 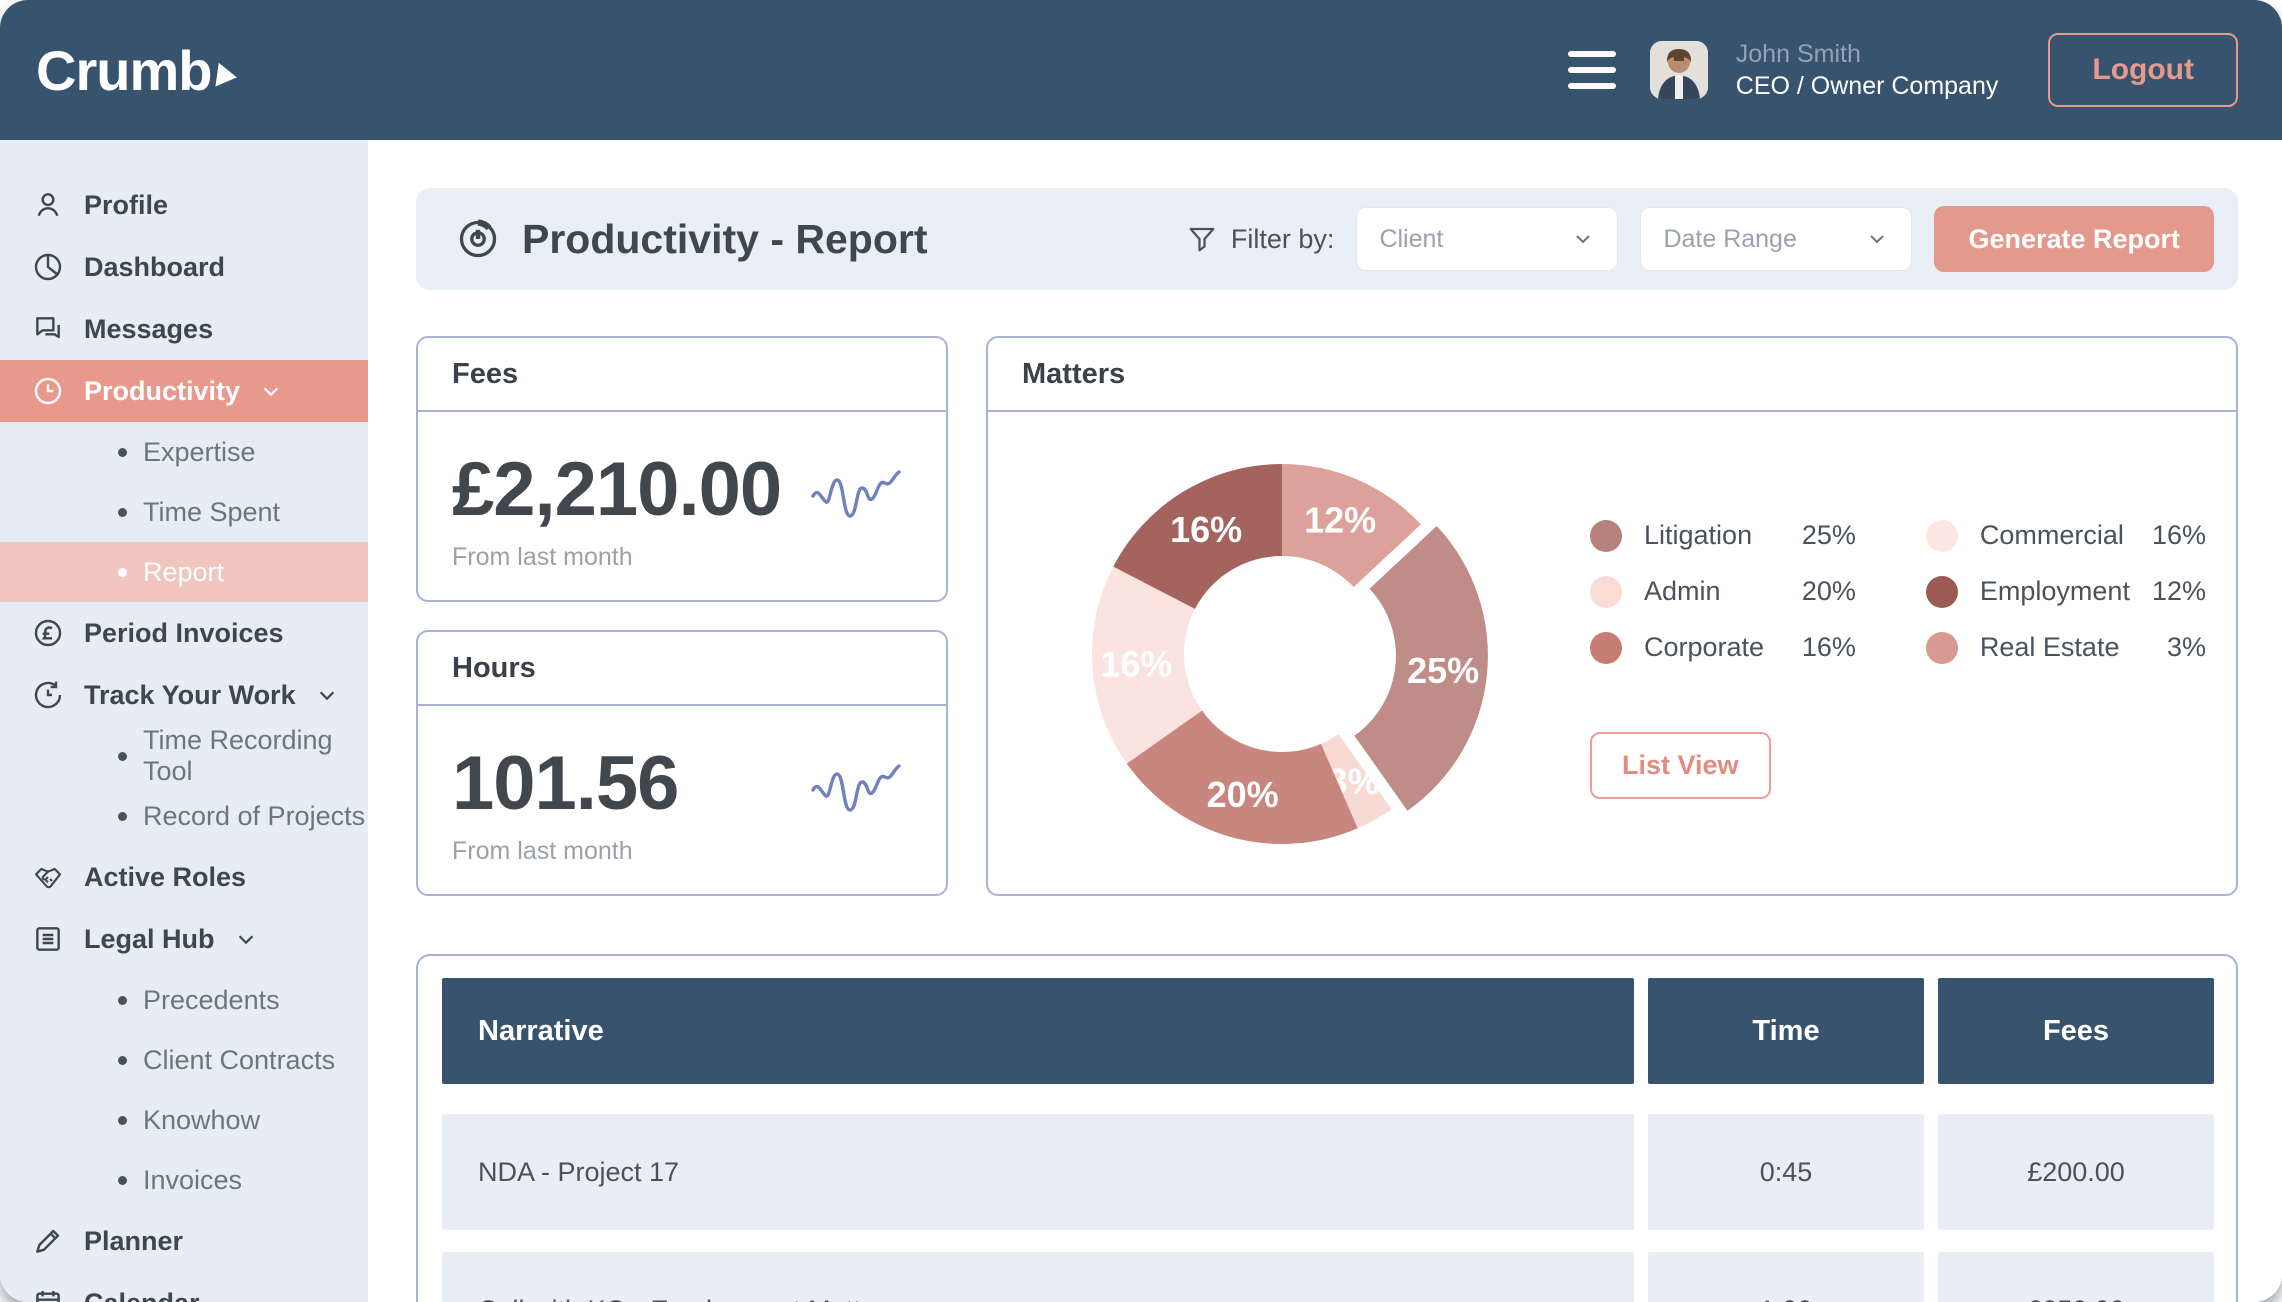 What do you see at coordinates (1698, 535) in the screenshot?
I see `legend-name: Litigation` at bounding box center [1698, 535].